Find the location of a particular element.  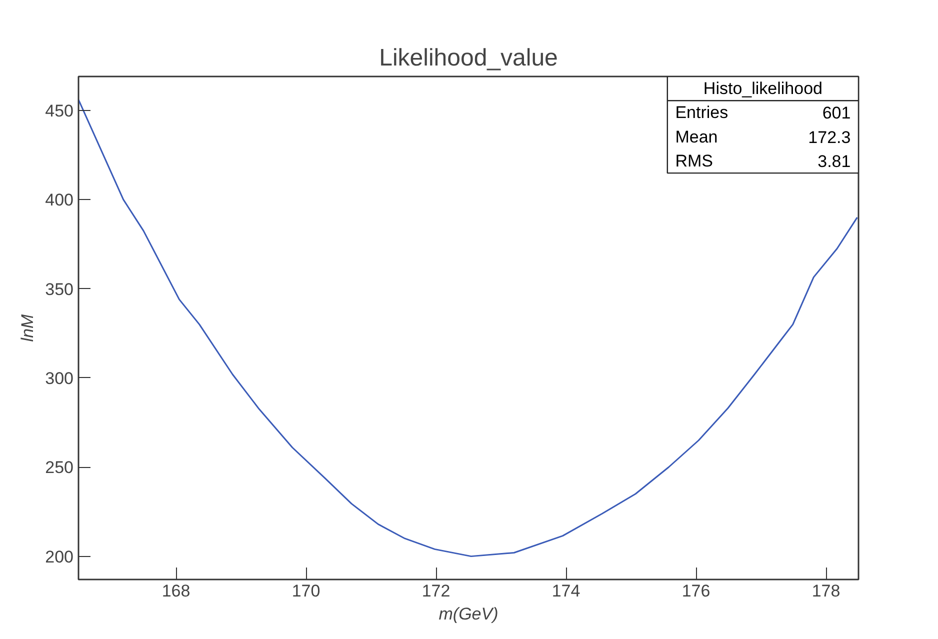

annotation: 3.81 is located at coordinates (834, 162).